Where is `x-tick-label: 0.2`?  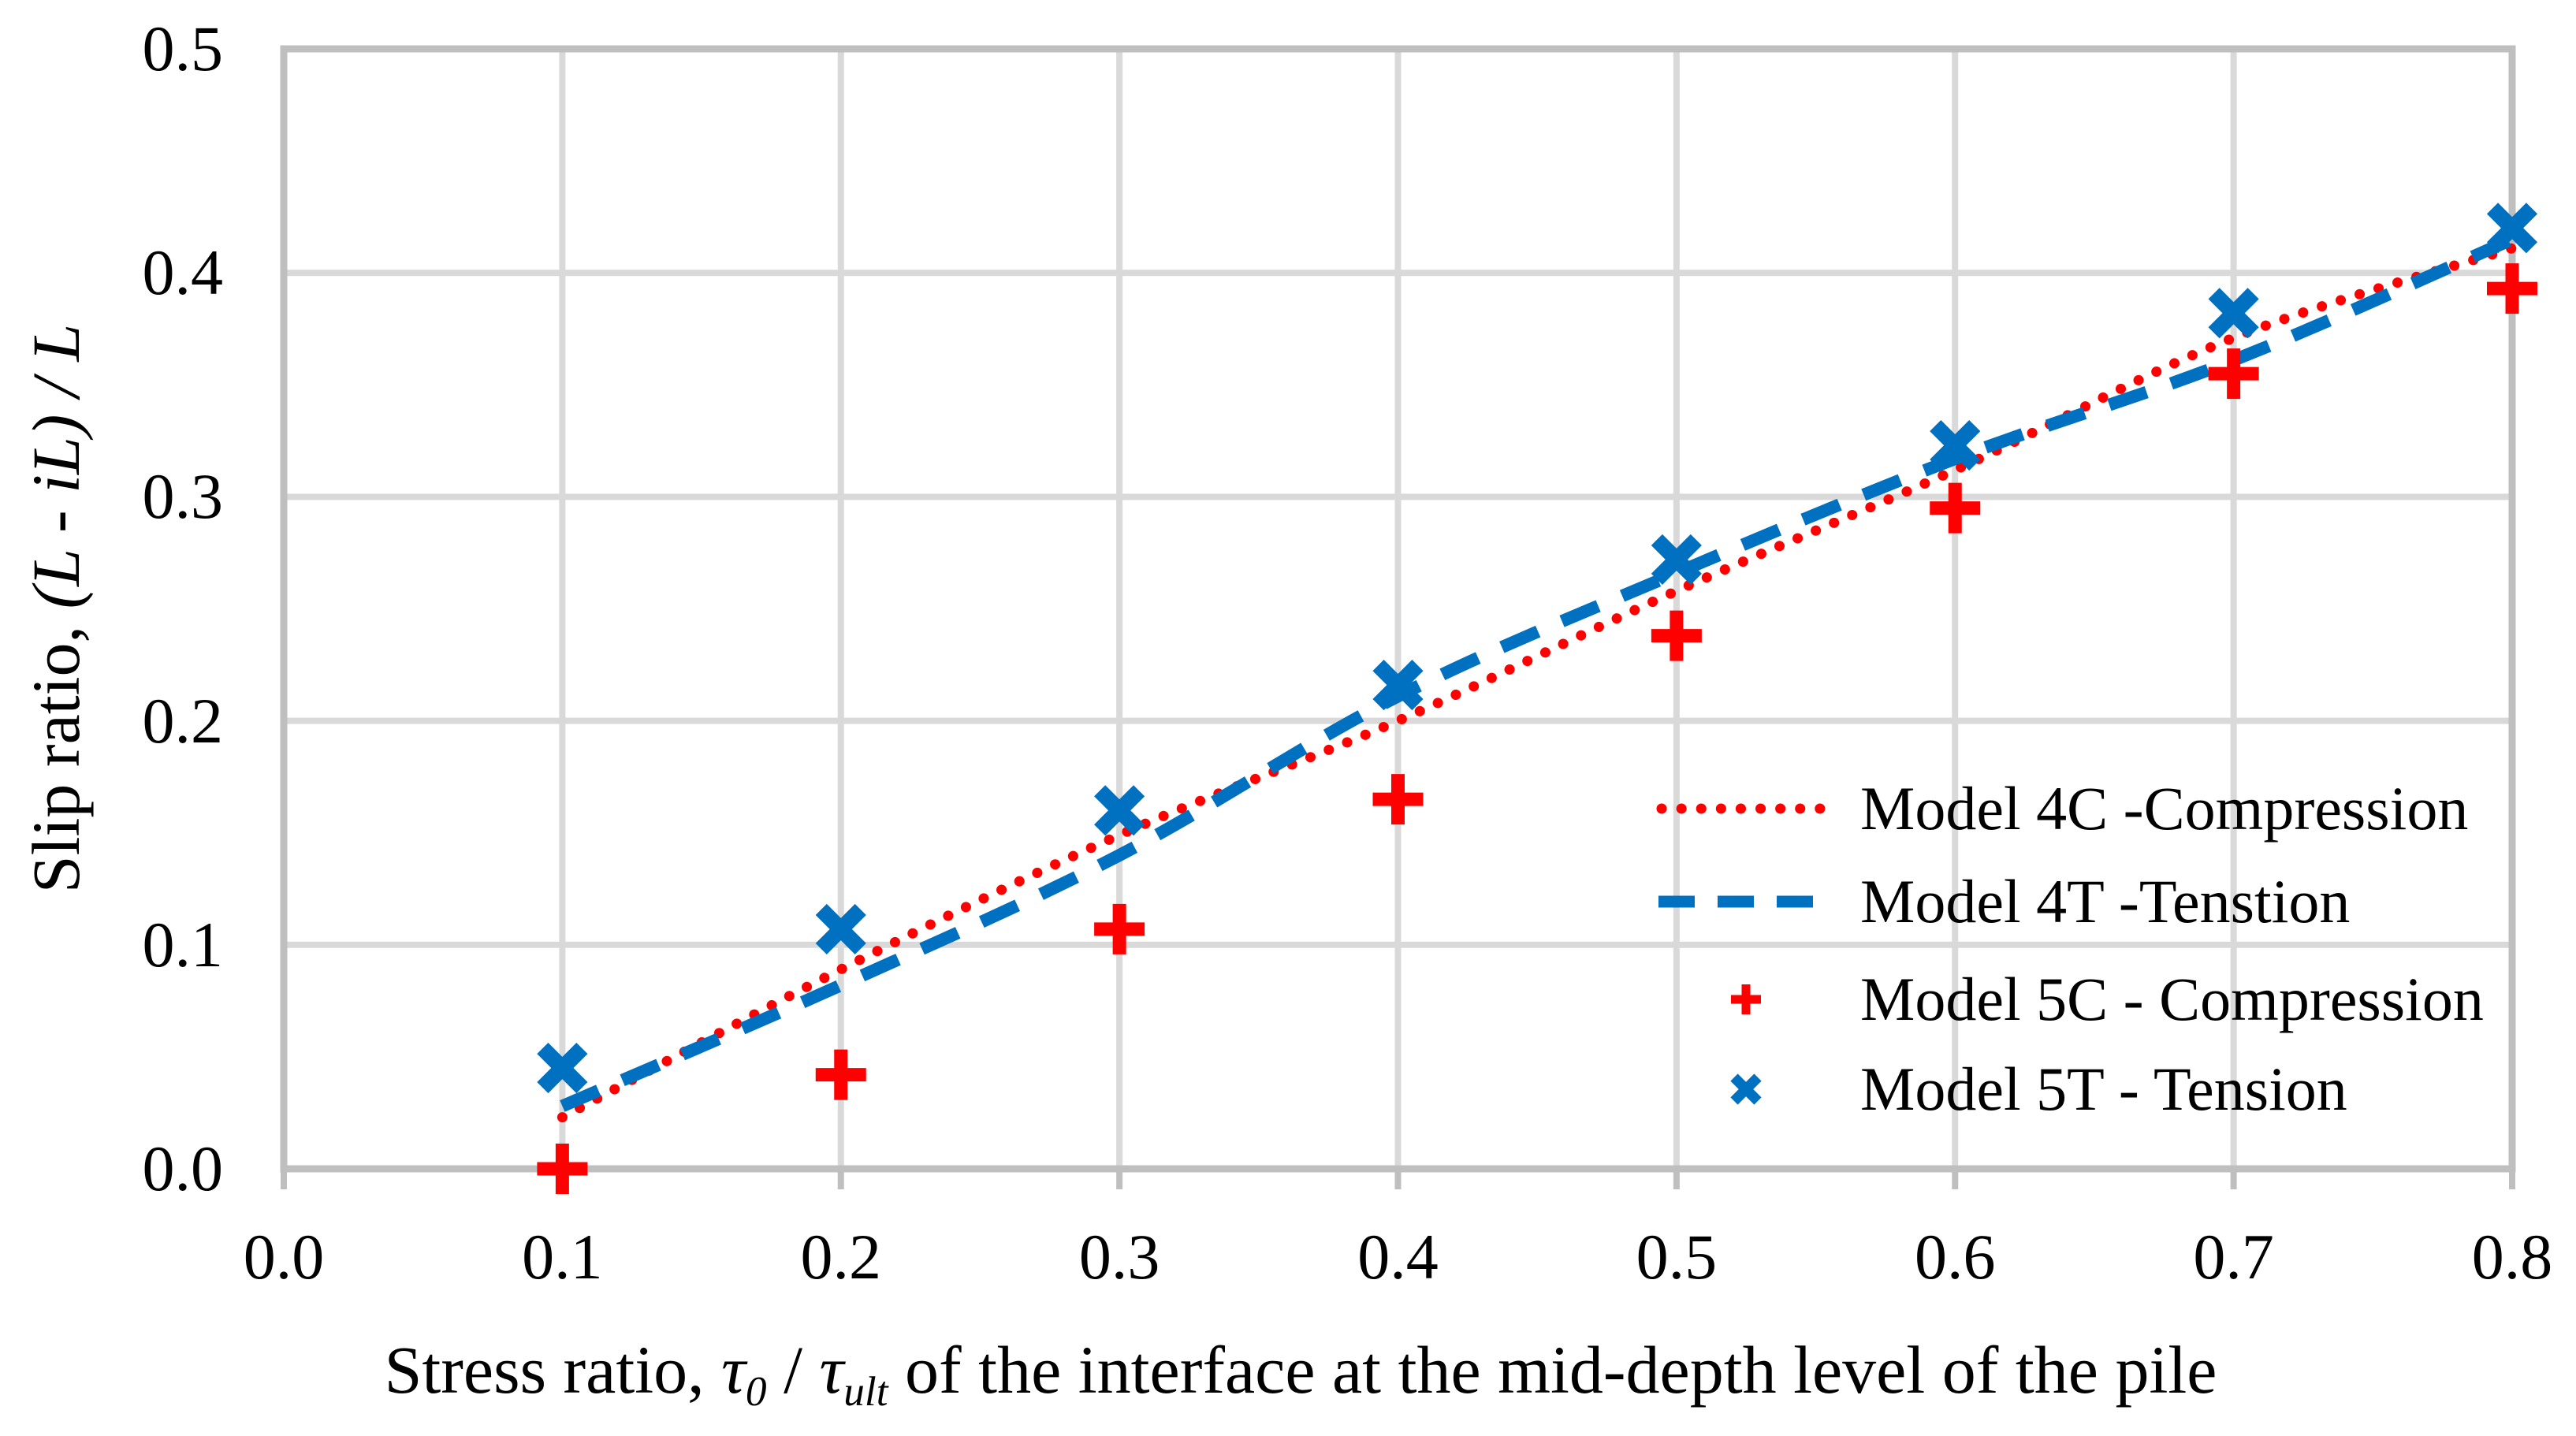 x-tick-label: 0.2 is located at coordinates (841, 1257).